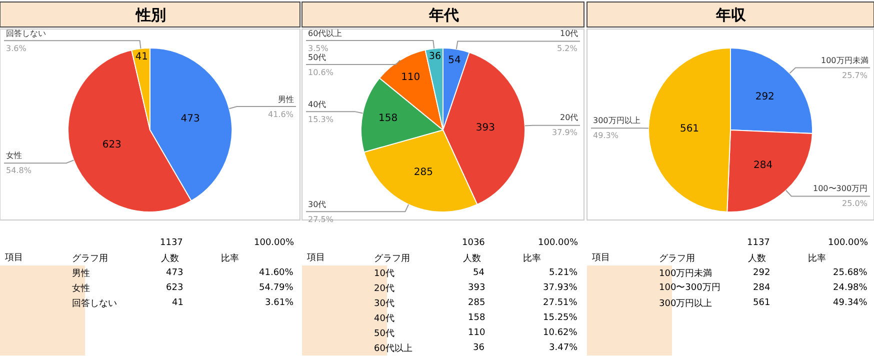 Image resolution: width=874 pixels, height=356 pixels. Describe the element at coordinates (477, 303) in the screenshot. I see `text: 285` at that location.